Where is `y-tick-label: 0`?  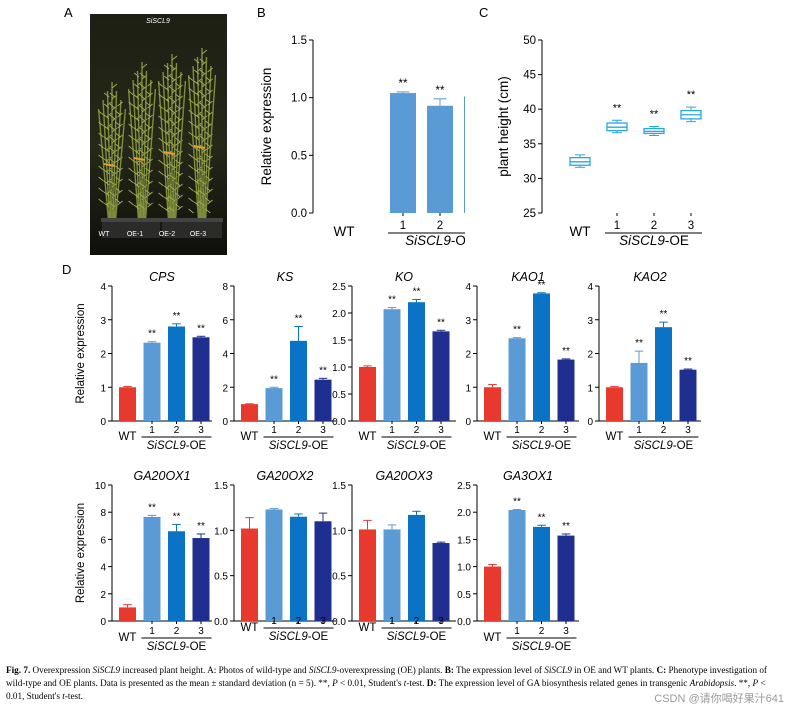
y-tick-label: 0 is located at coordinates (590, 422).